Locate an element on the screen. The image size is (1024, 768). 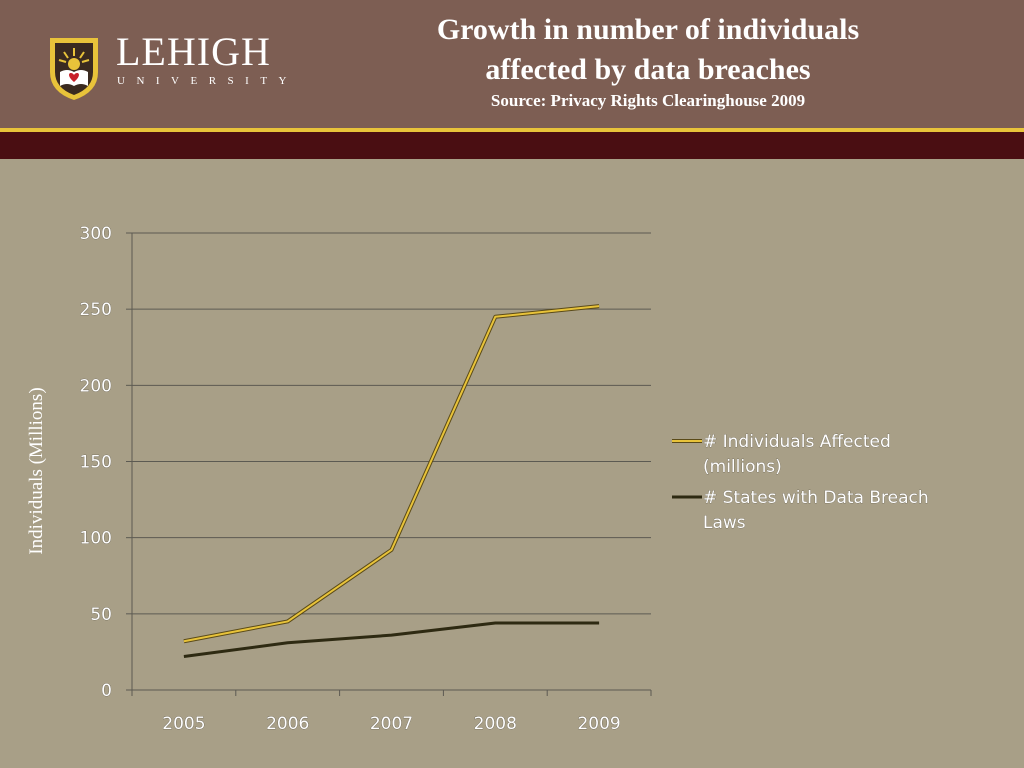
y-tick-label: 0 is located at coordinates (106, 691).